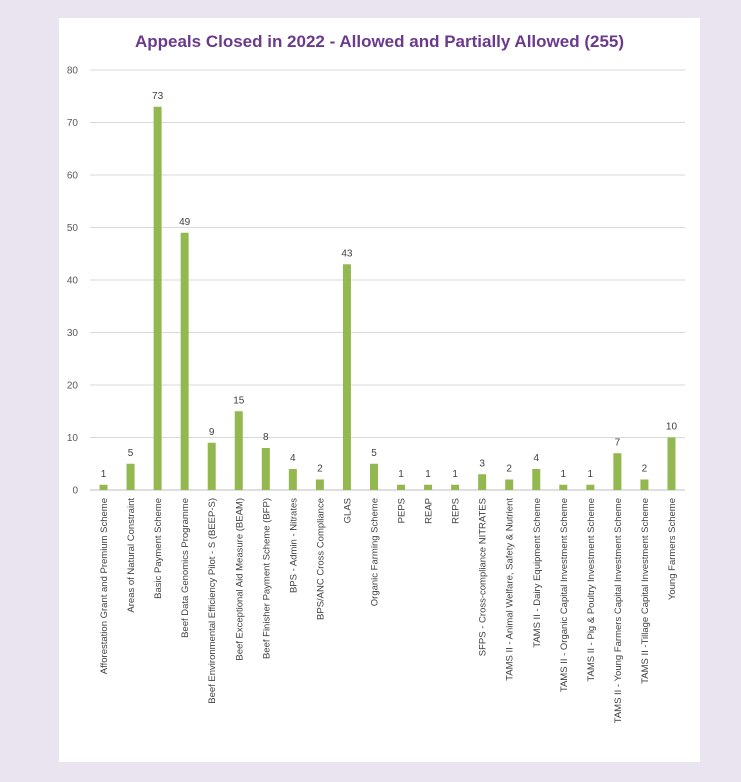 The image size is (741, 782). What do you see at coordinates (158, 548) in the screenshot?
I see `category-label: Basic Payment Scheme` at bounding box center [158, 548].